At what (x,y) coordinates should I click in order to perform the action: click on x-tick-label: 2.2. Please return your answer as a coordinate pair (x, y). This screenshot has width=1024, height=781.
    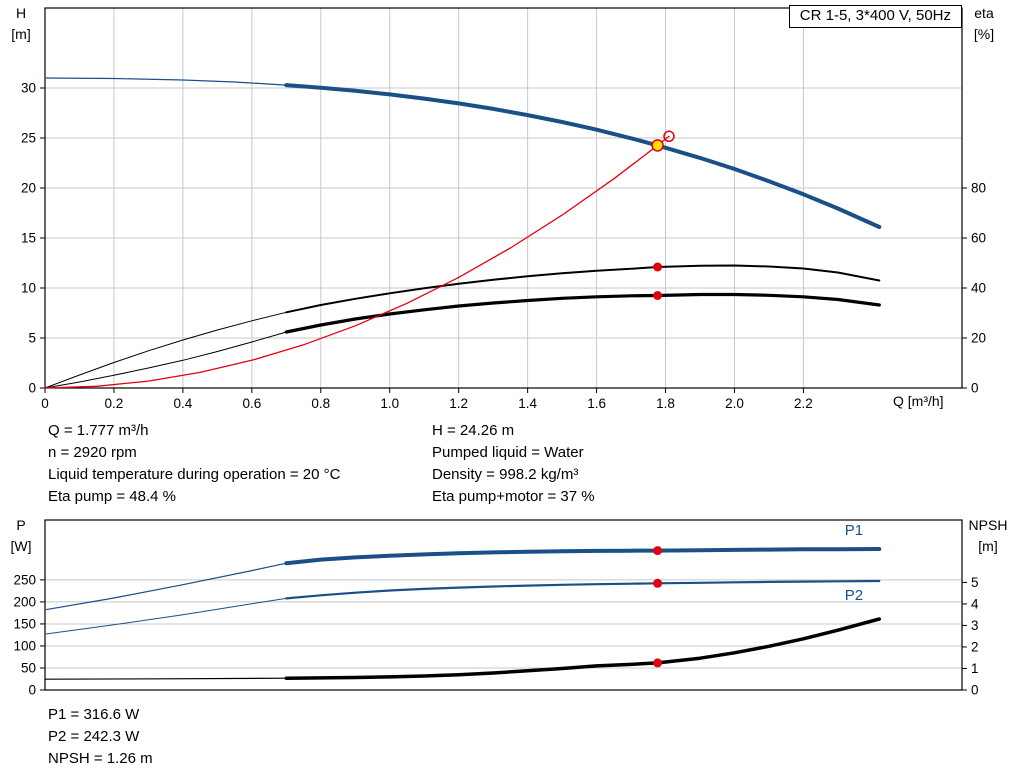
    Looking at the image, I should click on (803, 403).